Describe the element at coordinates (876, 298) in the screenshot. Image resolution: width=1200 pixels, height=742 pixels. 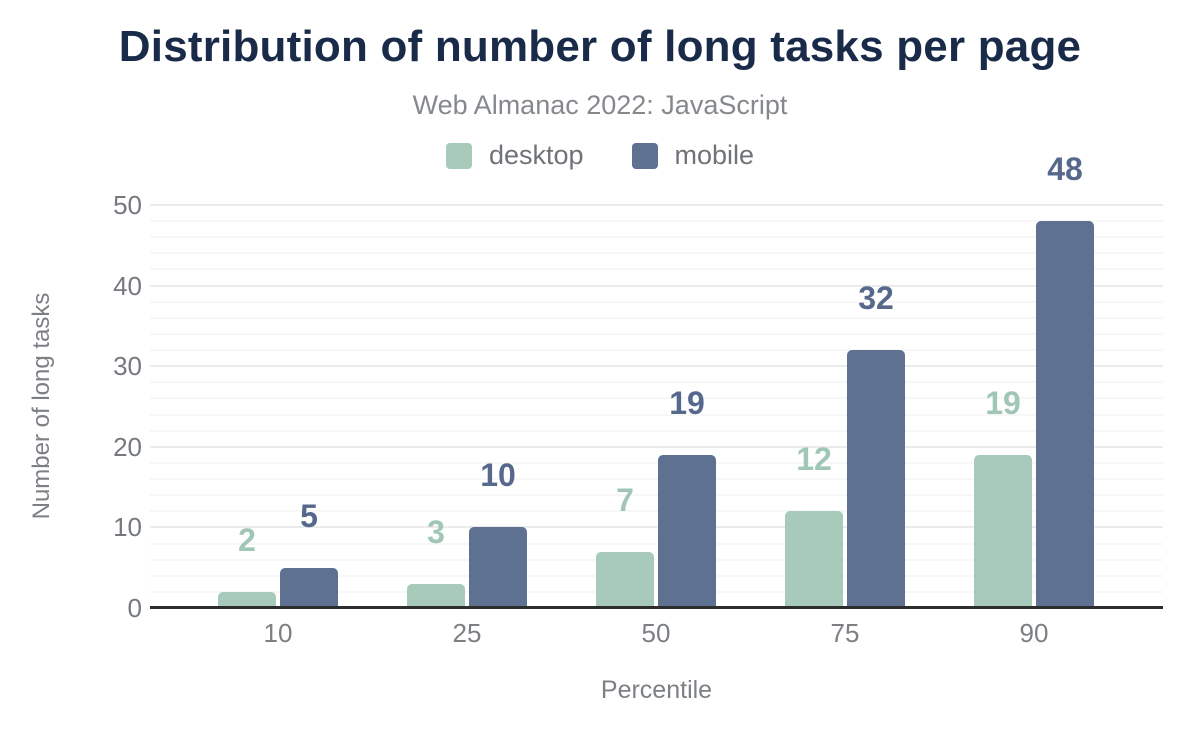
I see `value-label-mobile-p75: 32` at that location.